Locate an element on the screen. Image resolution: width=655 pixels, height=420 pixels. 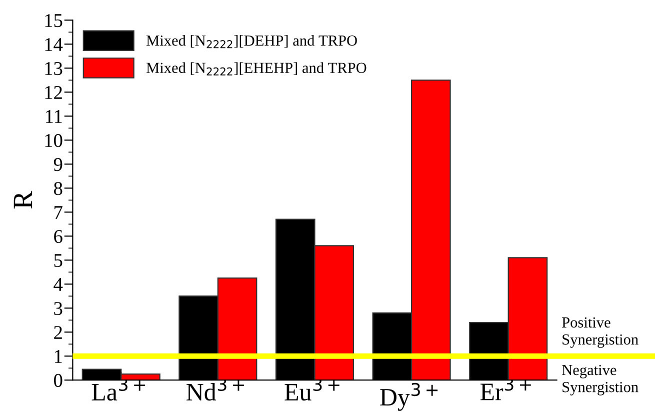
y-tick-label: 1 is located at coordinates (58, 356).